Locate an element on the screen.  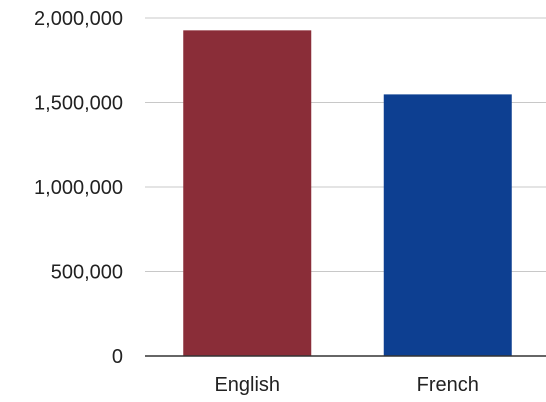
y-axis-tick-labels: 0 500,000 1,000,000 1,500,000 2,000,000 is located at coordinates (78, 188).